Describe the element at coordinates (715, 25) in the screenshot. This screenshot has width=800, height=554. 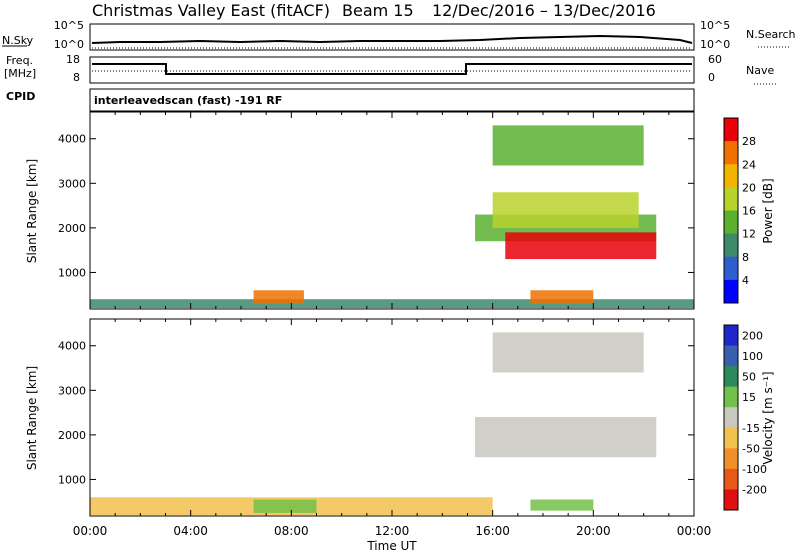
I see `nsearch-tick-top: 10^5` at that location.